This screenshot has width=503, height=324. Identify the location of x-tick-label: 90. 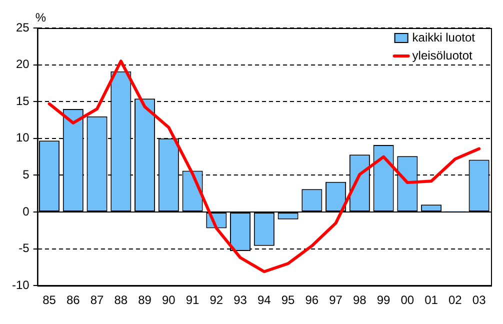
(169, 300).